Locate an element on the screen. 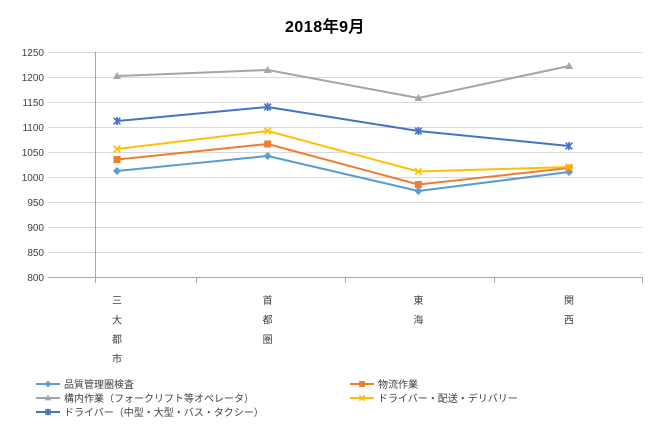 This screenshot has height=441, width=650. legend-item-3: ドライバー・配送・デリバリー is located at coordinates (434, 398).